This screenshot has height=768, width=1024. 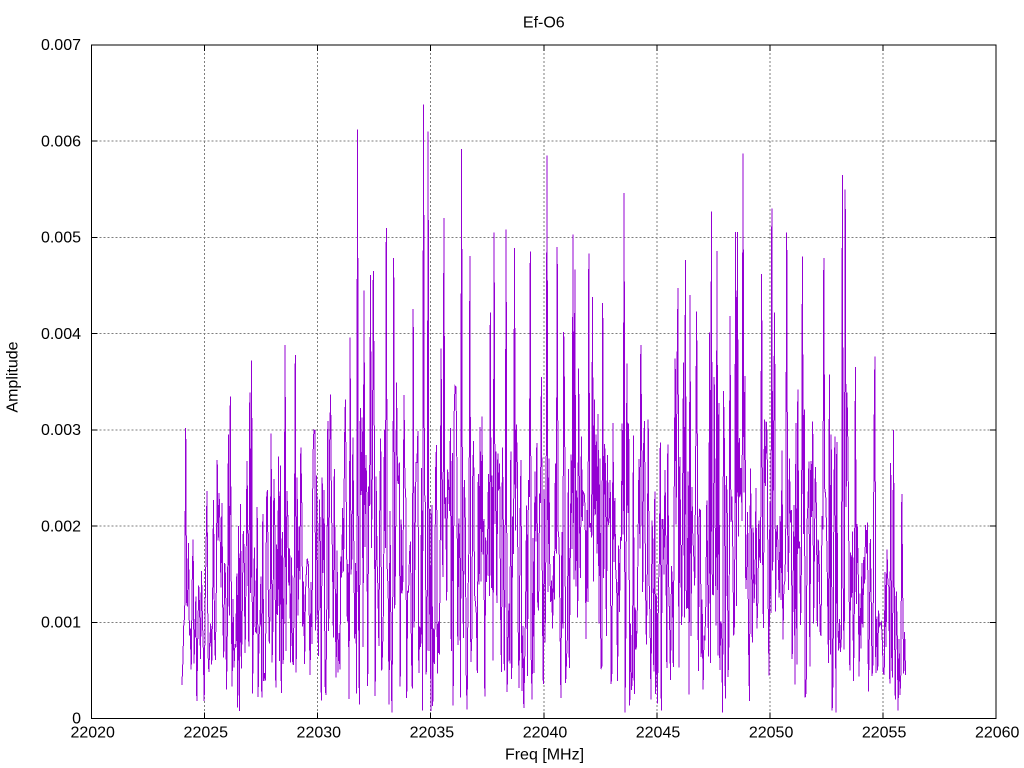 I want to click on svg-text: 22020, so click(x=92, y=733).